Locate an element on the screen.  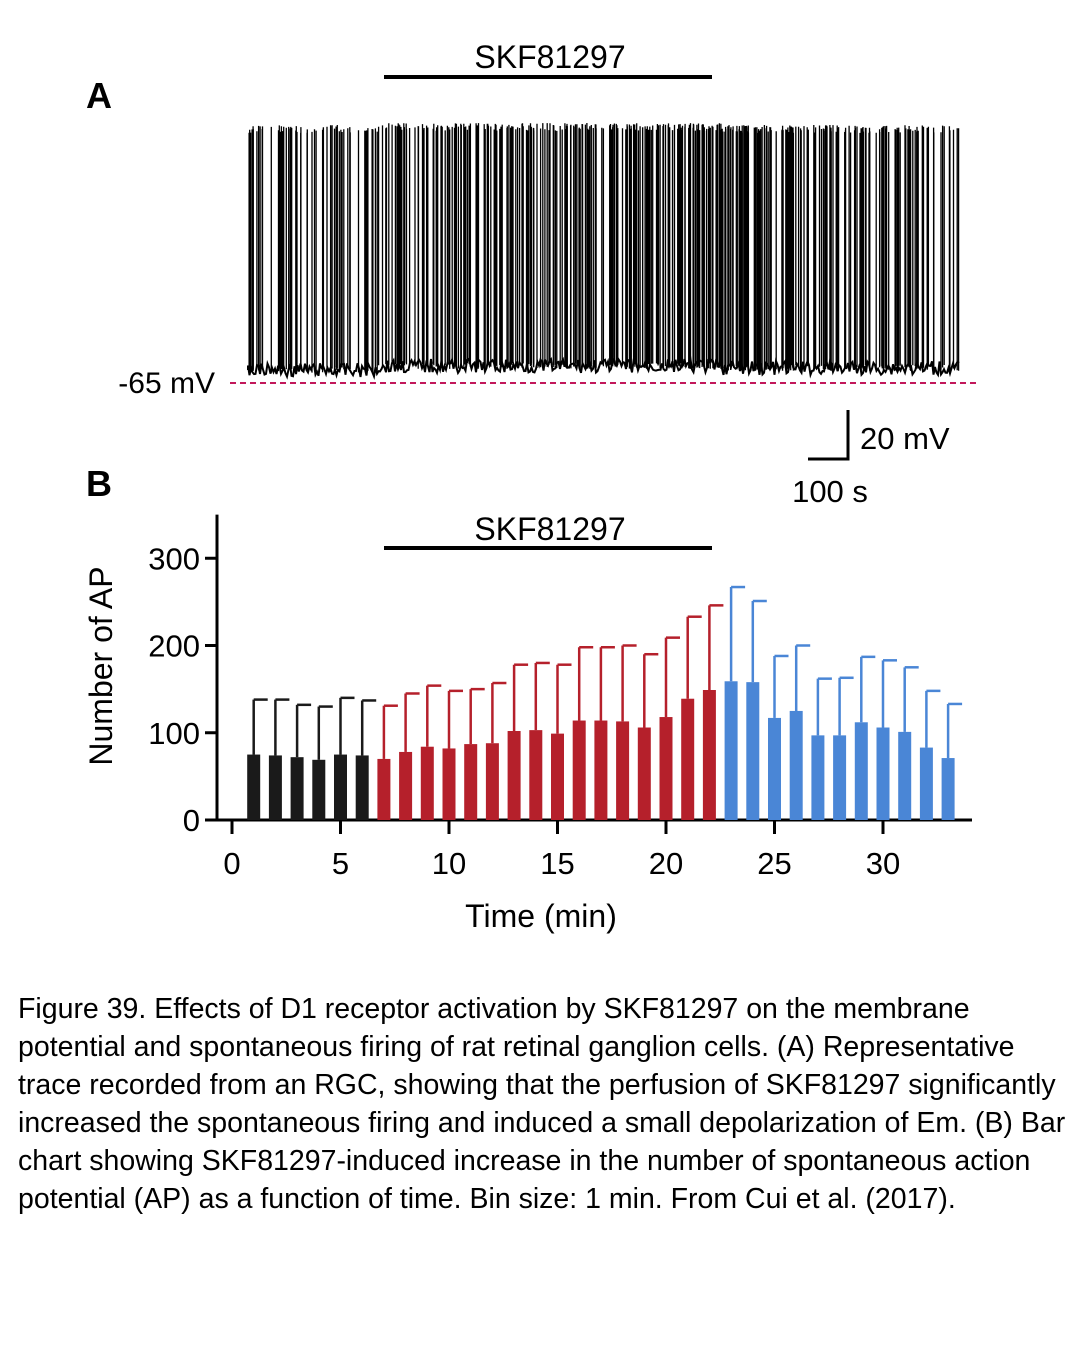
scale-bar is located at coordinates (829, 435).